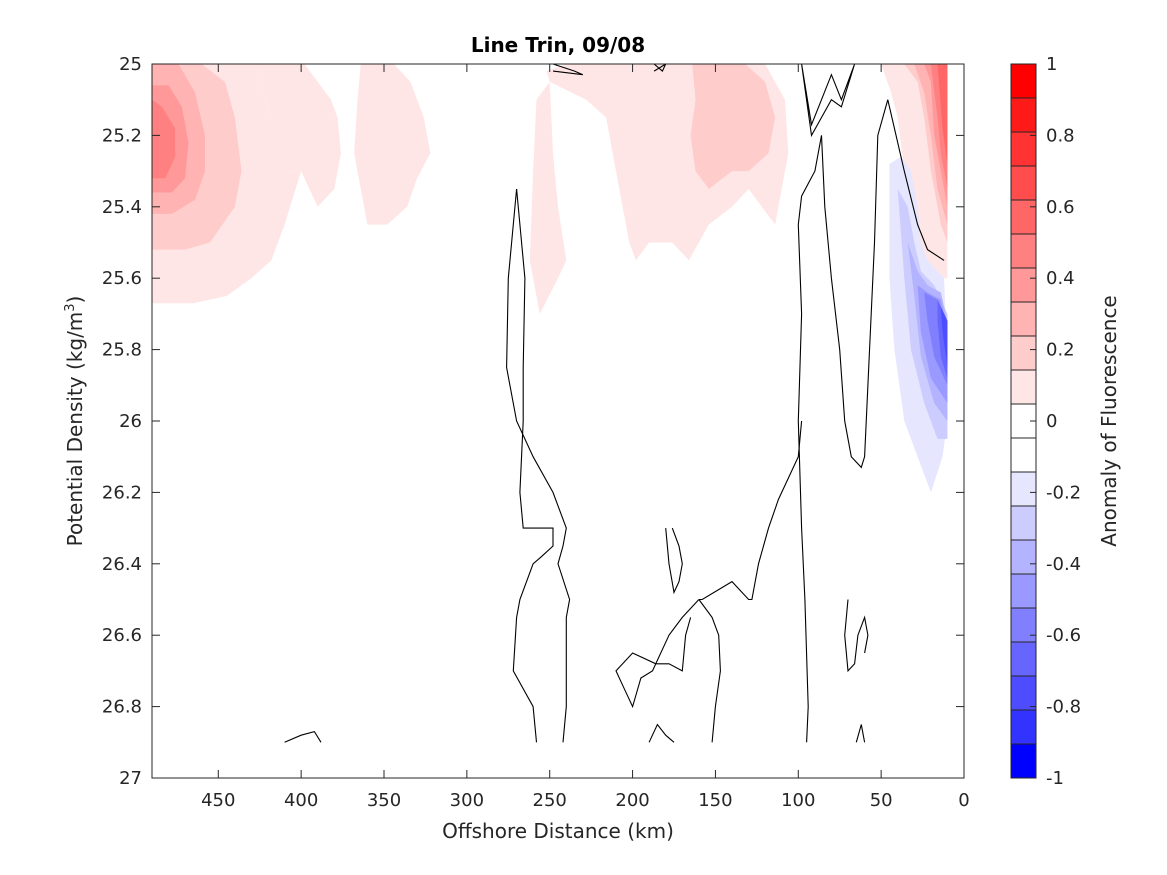  I want to click on colorbar-tick-label: 1, so click(1051, 64).